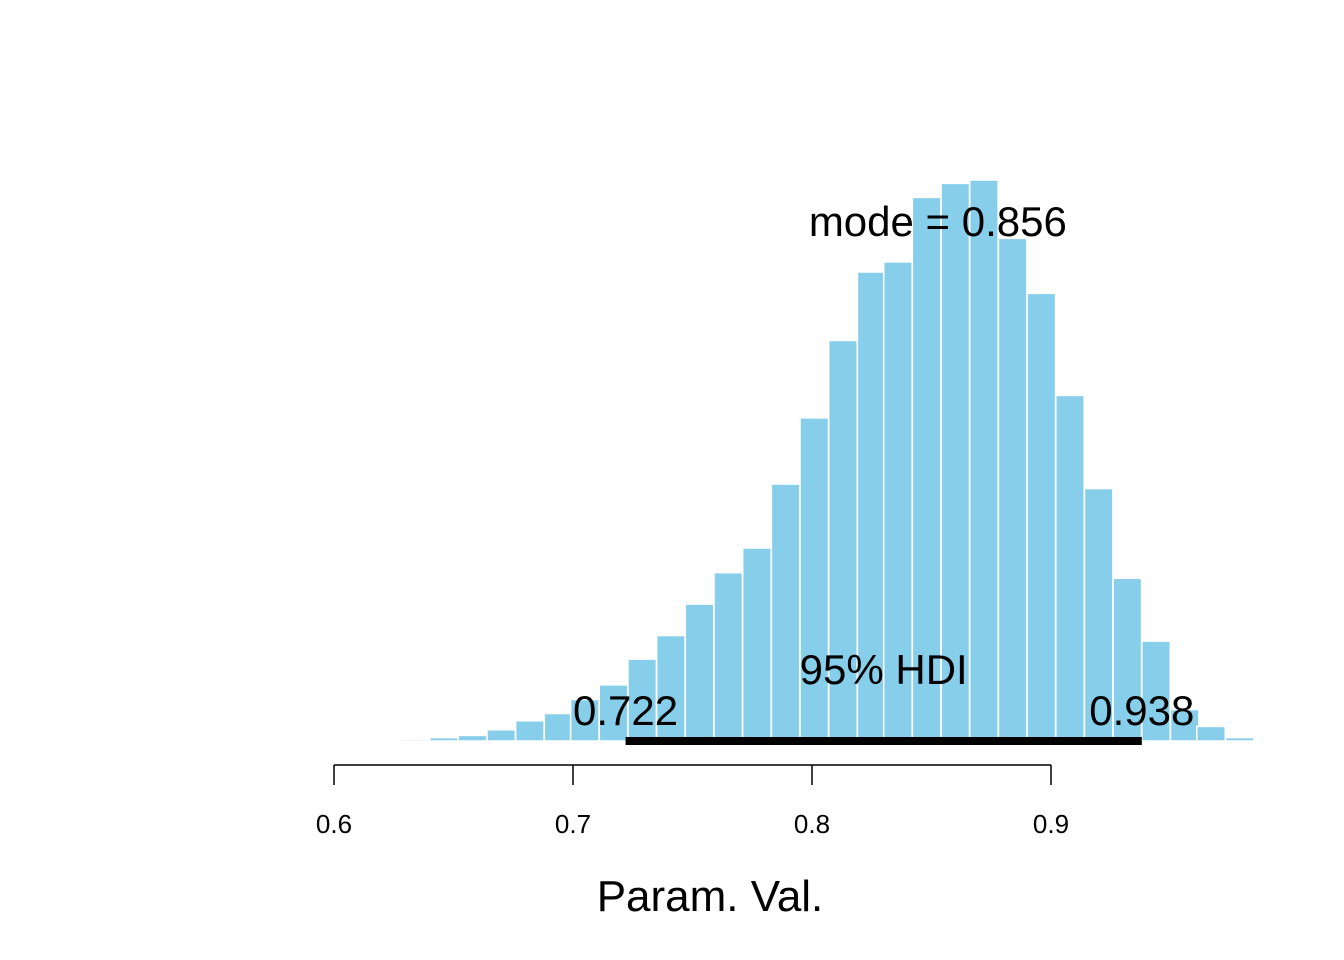 The height and width of the screenshot is (960, 1344). Describe the element at coordinates (1051, 824) in the screenshot. I see `x-tick-label: 0.9` at that location.